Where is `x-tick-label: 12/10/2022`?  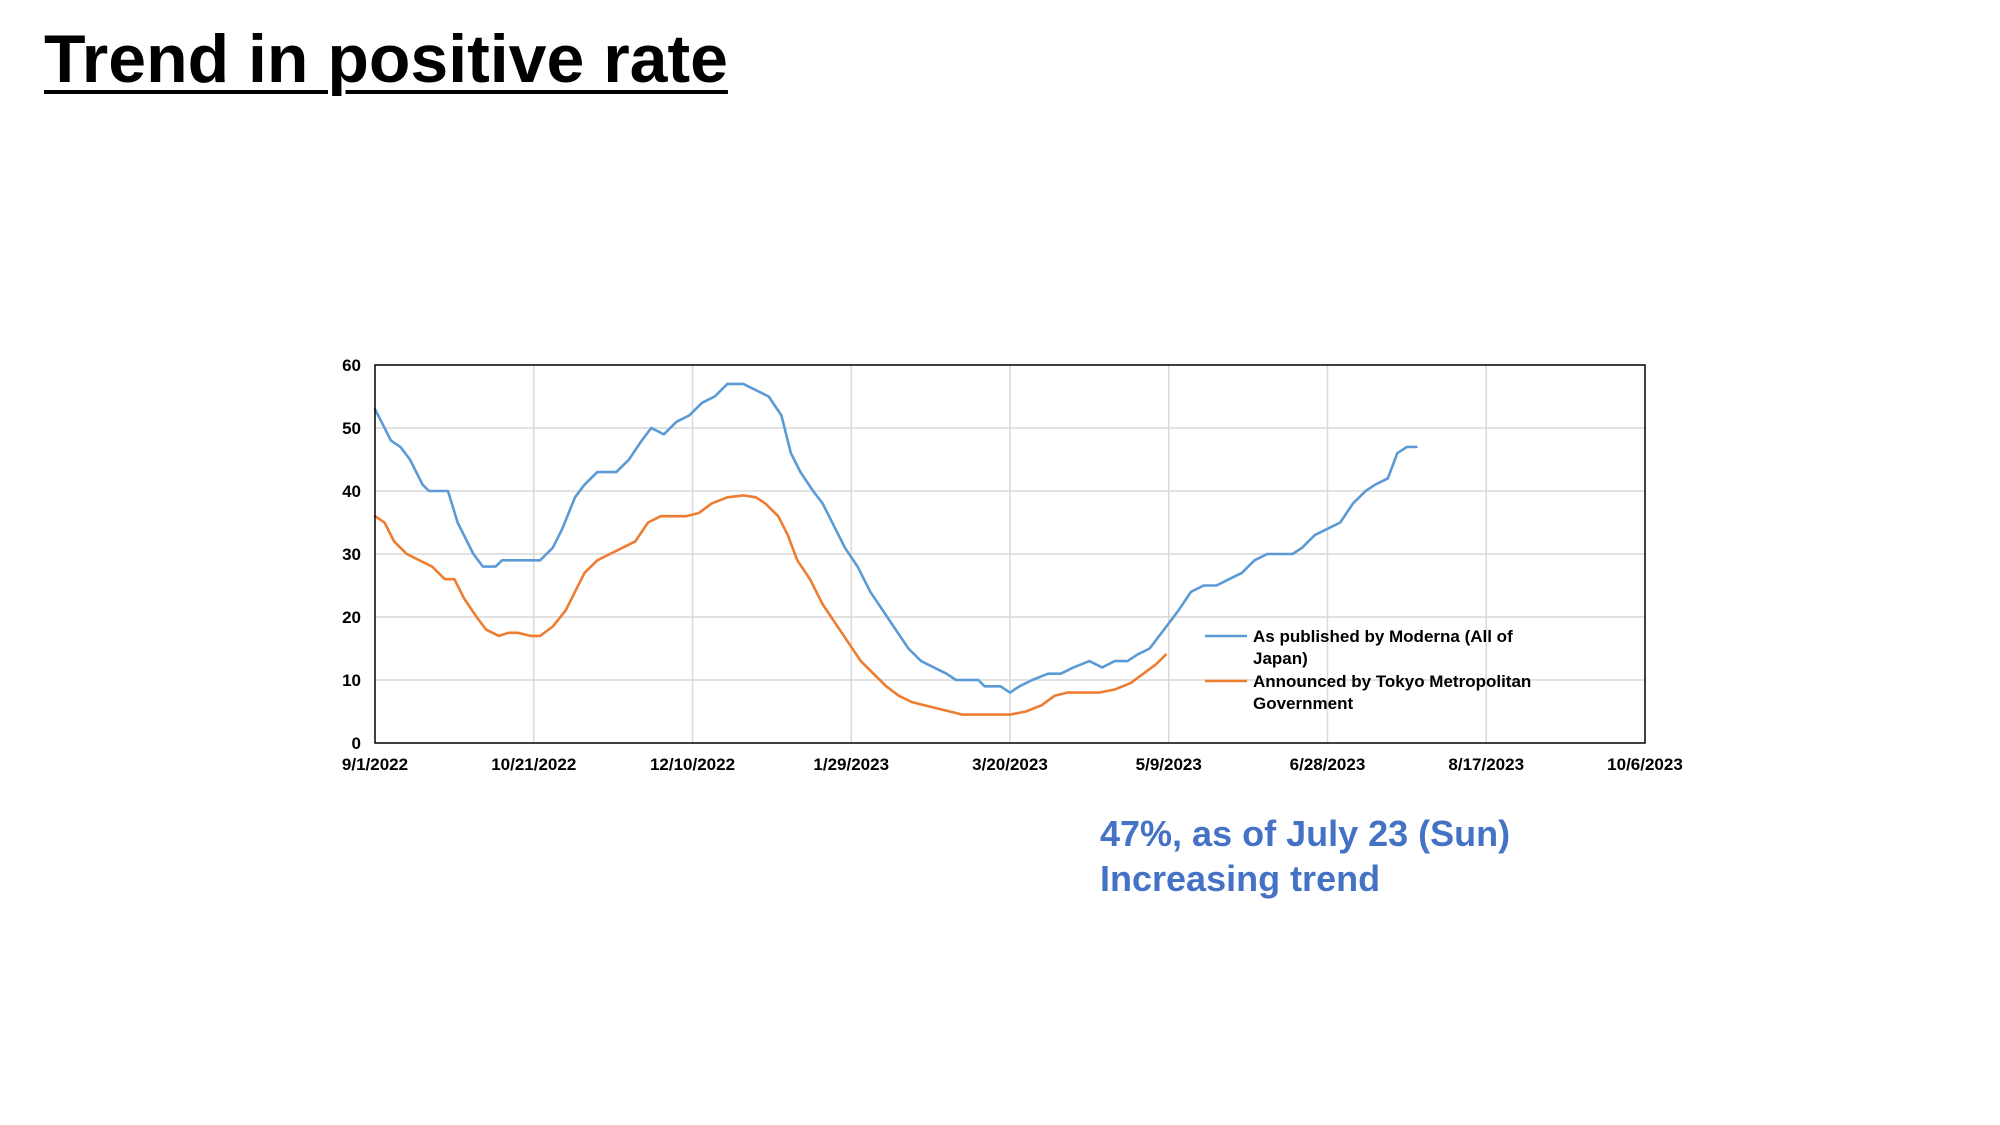
x-tick-label: 12/10/2022 is located at coordinates (692, 764).